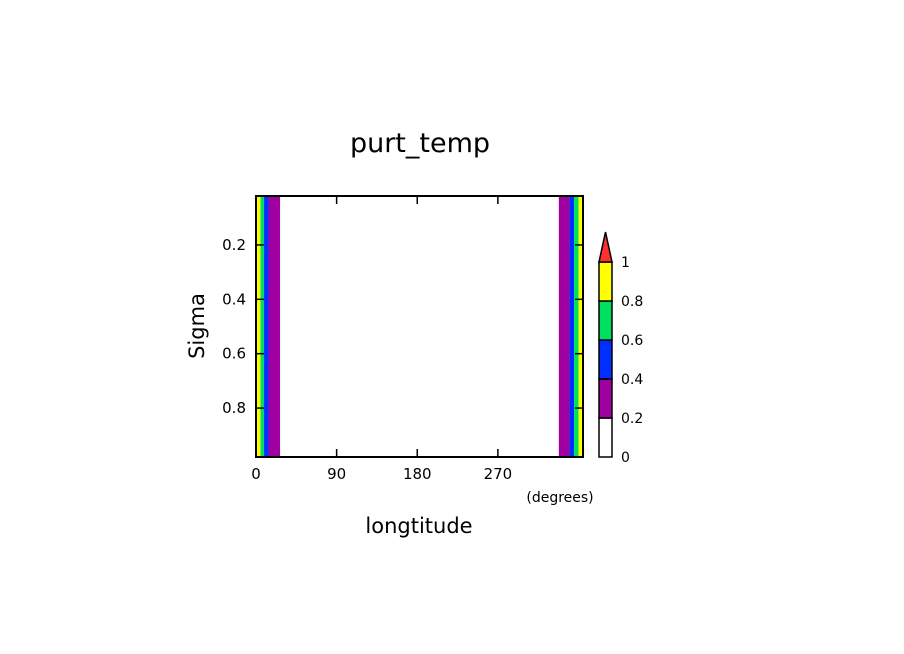 Image resolution: width=904 pixels, height=654 pixels. What do you see at coordinates (234, 354) in the screenshot?
I see `y-tick-label-2: 0.6` at bounding box center [234, 354].